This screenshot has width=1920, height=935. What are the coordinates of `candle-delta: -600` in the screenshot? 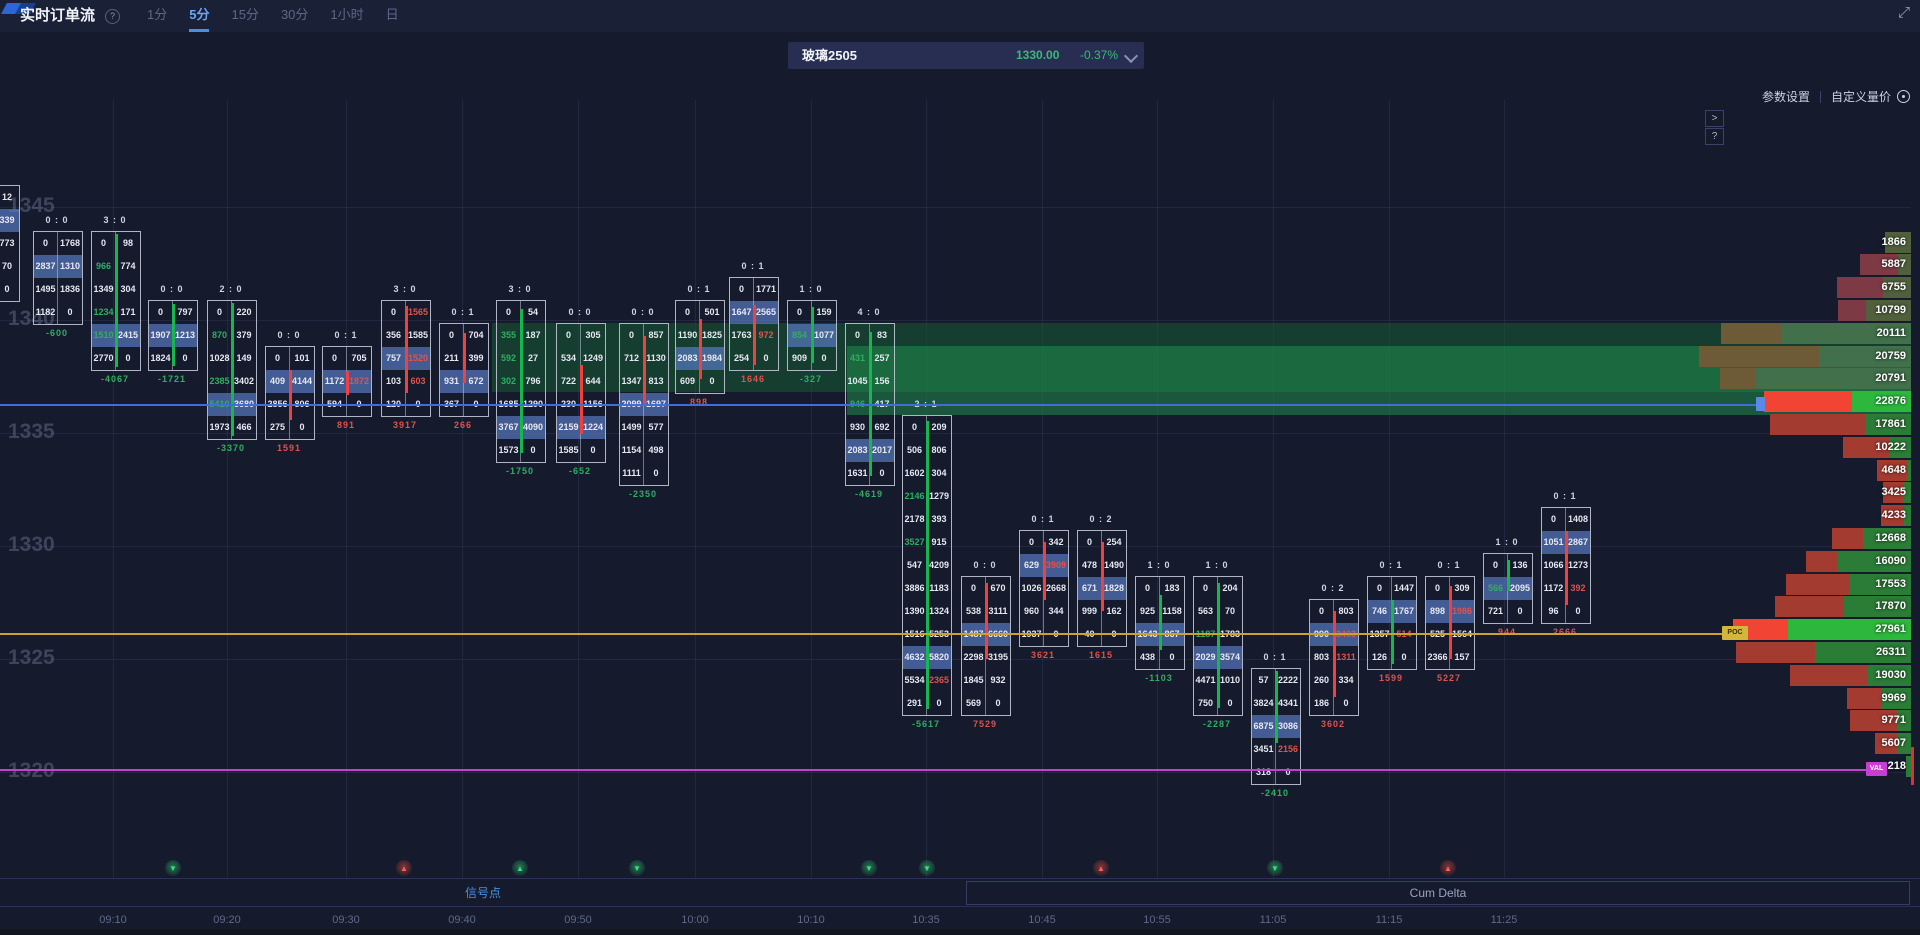 It's located at (56, 332).